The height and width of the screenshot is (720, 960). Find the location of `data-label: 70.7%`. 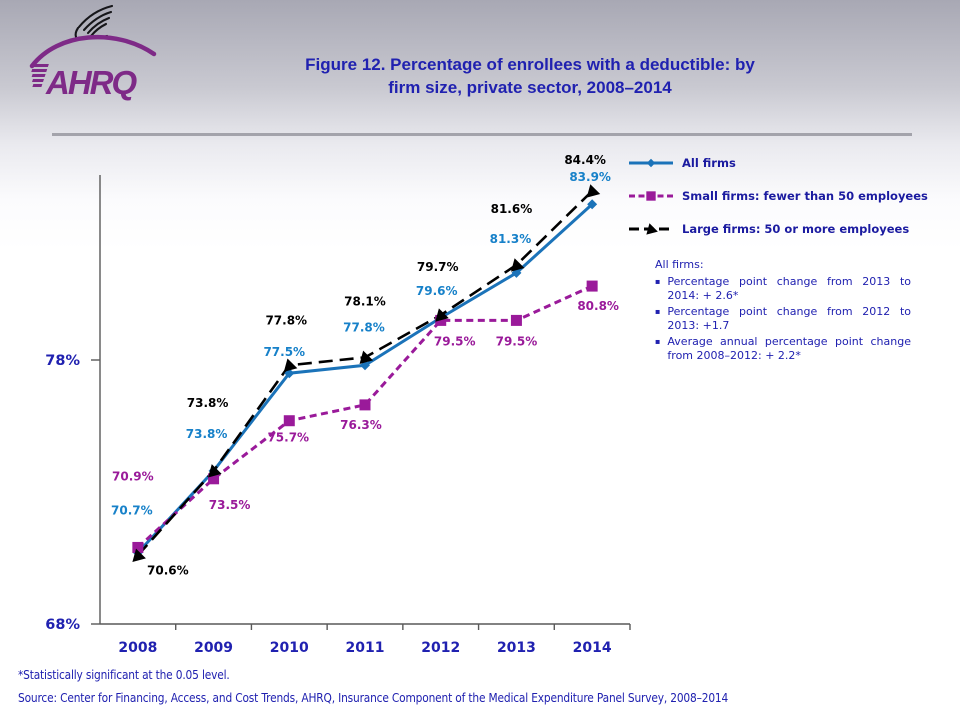

data-label: 70.7% is located at coordinates (132, 511).